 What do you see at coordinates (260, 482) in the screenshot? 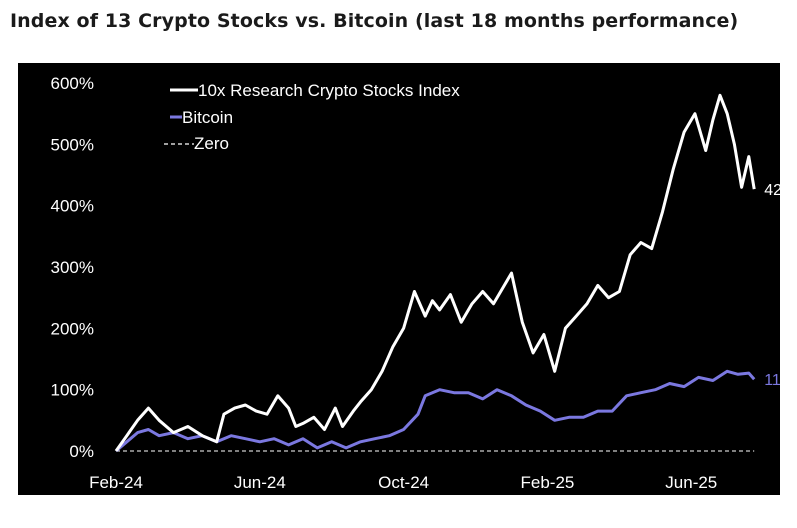
I see `x-tick-label: Jun-24` at bounding box center [260, 482].